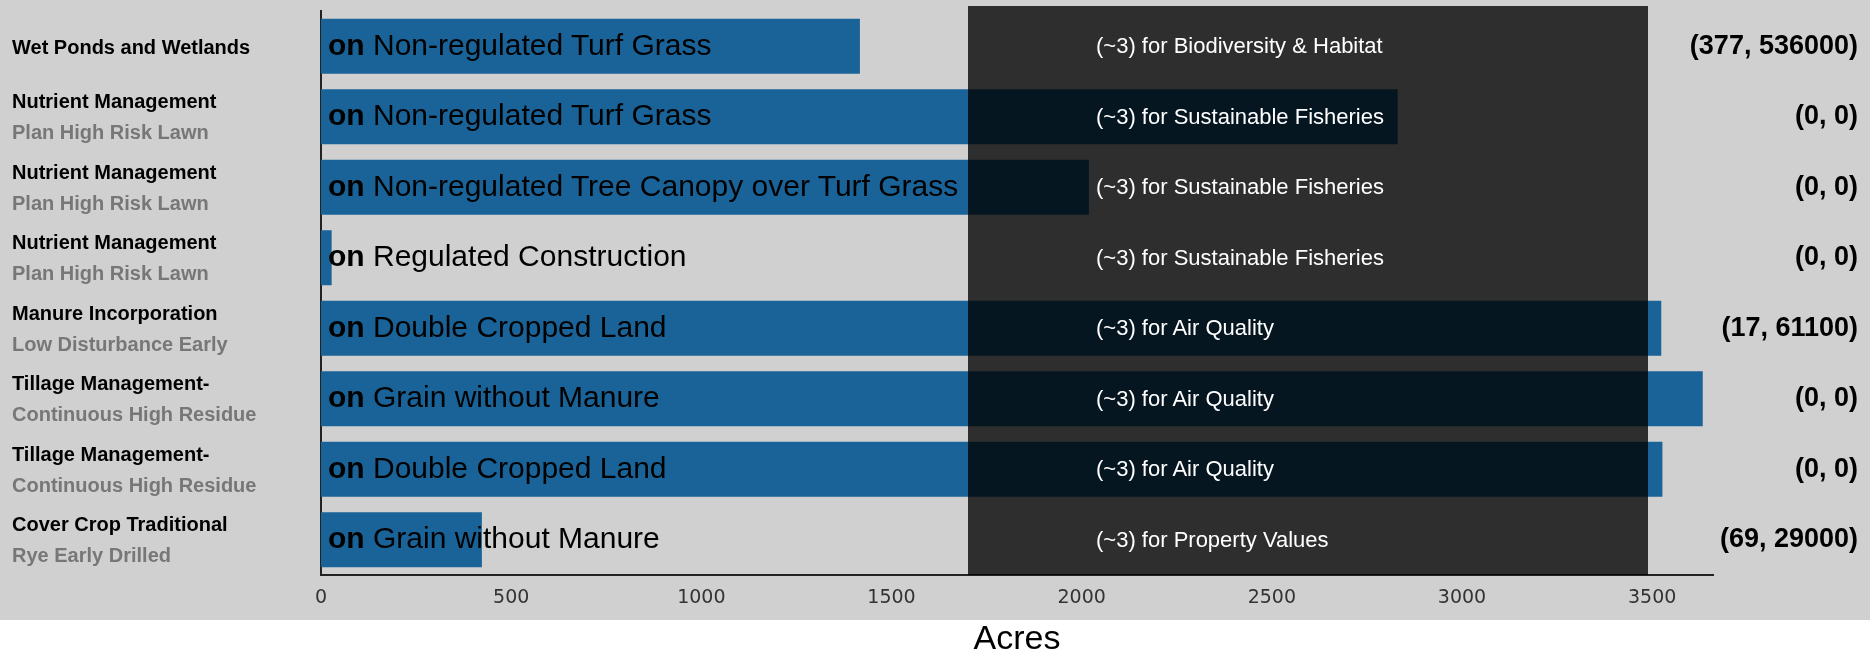 This screenshot has width=1870, height=672. Describe the element at coordinates (1017, 636) in the screenshot. I see `x-axis-title: Acres` at that location.